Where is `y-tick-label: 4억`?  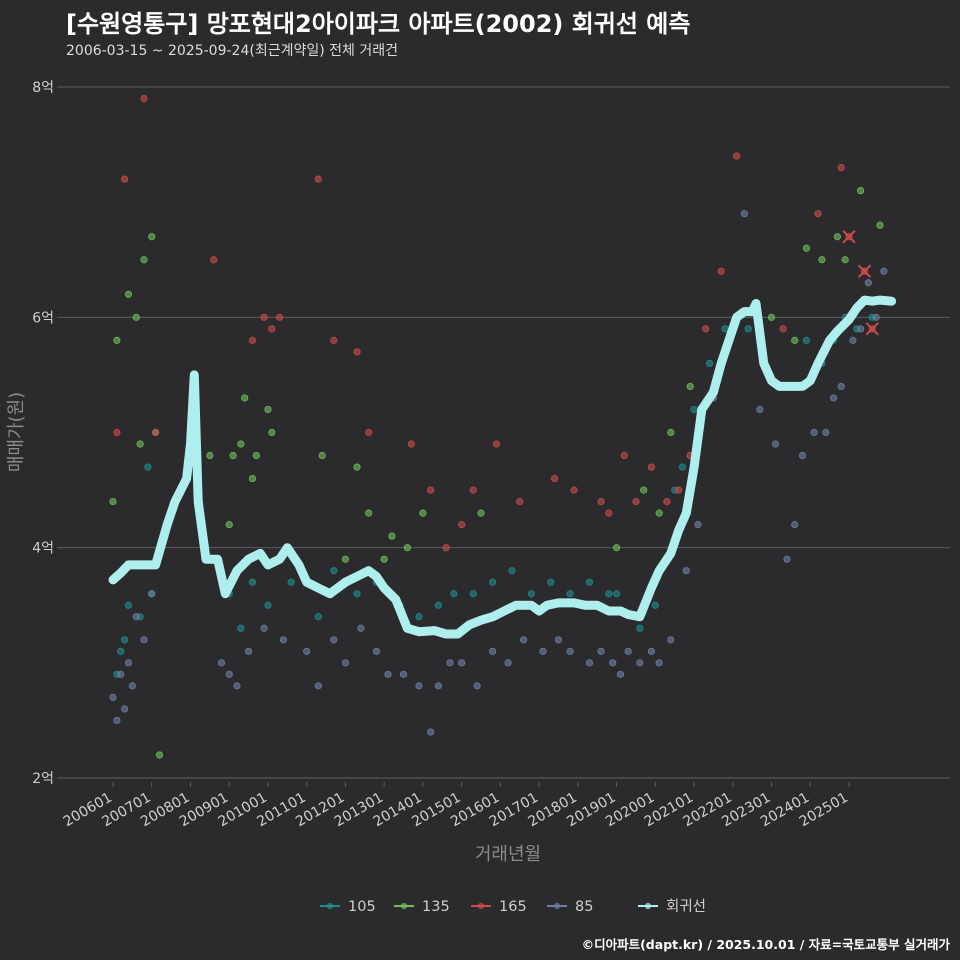
y-tick-label: 4억 is located at coordinates (43, 549).